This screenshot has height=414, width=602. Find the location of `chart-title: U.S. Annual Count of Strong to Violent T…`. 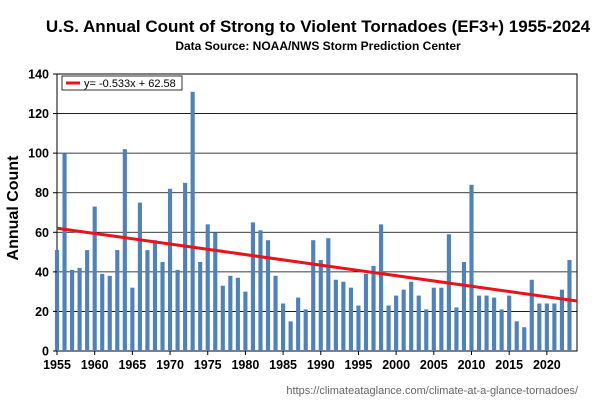

chart-title: U.S. Annual Count of Strong to Violent T… is located at coordinates (318, 26).